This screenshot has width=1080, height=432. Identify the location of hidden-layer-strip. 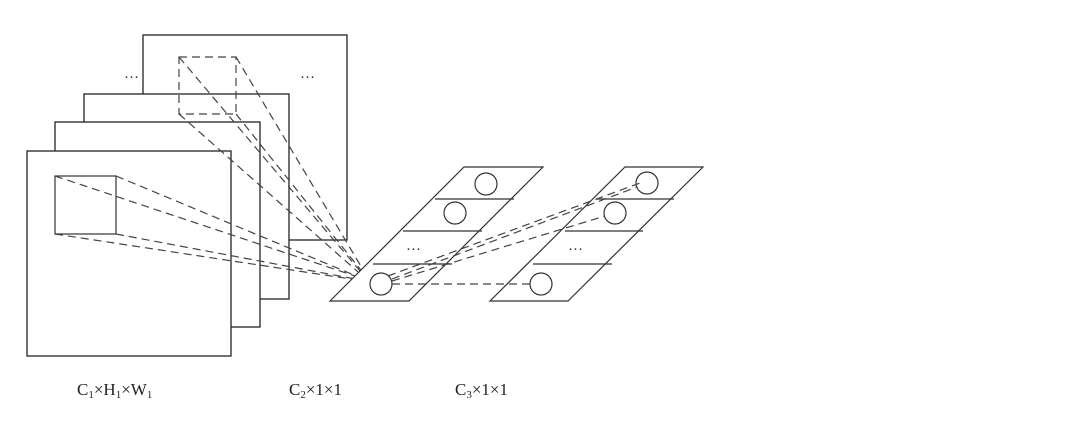
(436, 234).